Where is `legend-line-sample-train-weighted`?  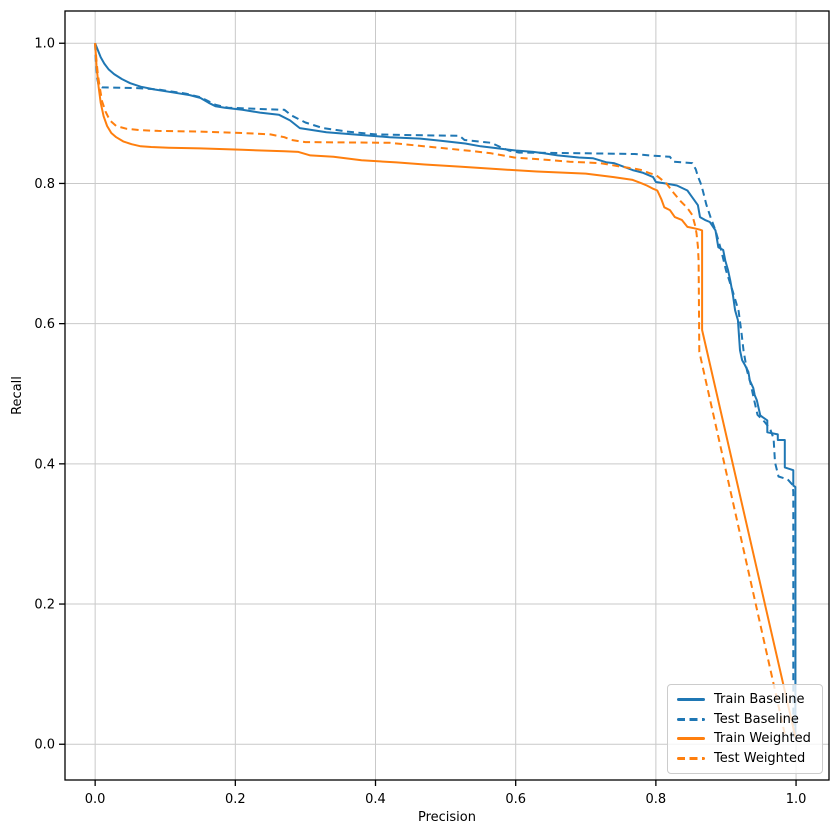
legend-line-sample-train-weighted is located at coordinates (691, 739).